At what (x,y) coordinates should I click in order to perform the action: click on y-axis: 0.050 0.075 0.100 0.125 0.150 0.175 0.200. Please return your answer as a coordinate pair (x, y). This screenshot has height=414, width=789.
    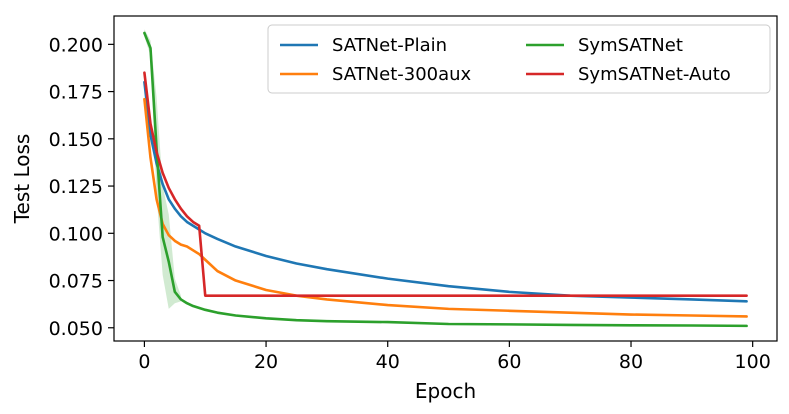
    Looking at the image, I should click on (81, 187).